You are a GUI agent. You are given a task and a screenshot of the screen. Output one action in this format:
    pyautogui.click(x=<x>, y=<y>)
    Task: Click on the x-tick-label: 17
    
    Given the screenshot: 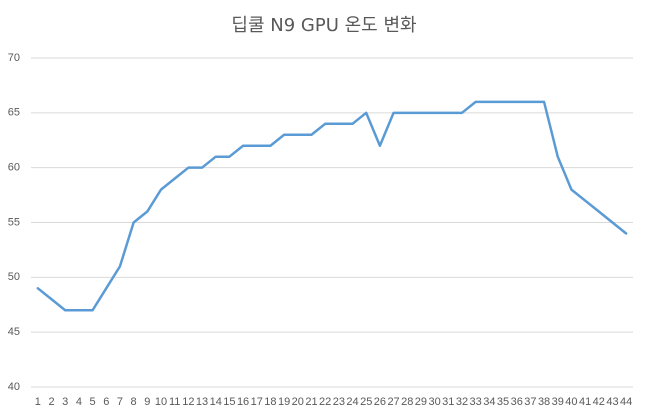 What is the action you would take?
    pyautogui.click(x=257, y=402)
    